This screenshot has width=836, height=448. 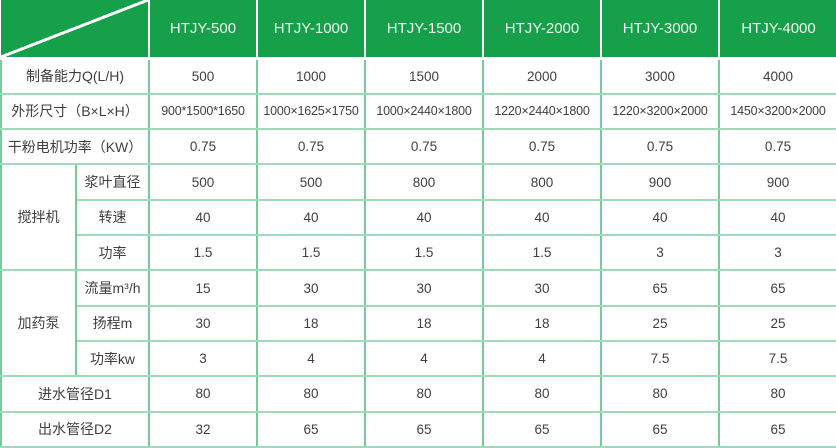 What do you see at coordinates (75, 111) in the screenshot?
I see `row-label-dimensions: 外形尺寸（B×L×H）` at bounding box center [75, 111].